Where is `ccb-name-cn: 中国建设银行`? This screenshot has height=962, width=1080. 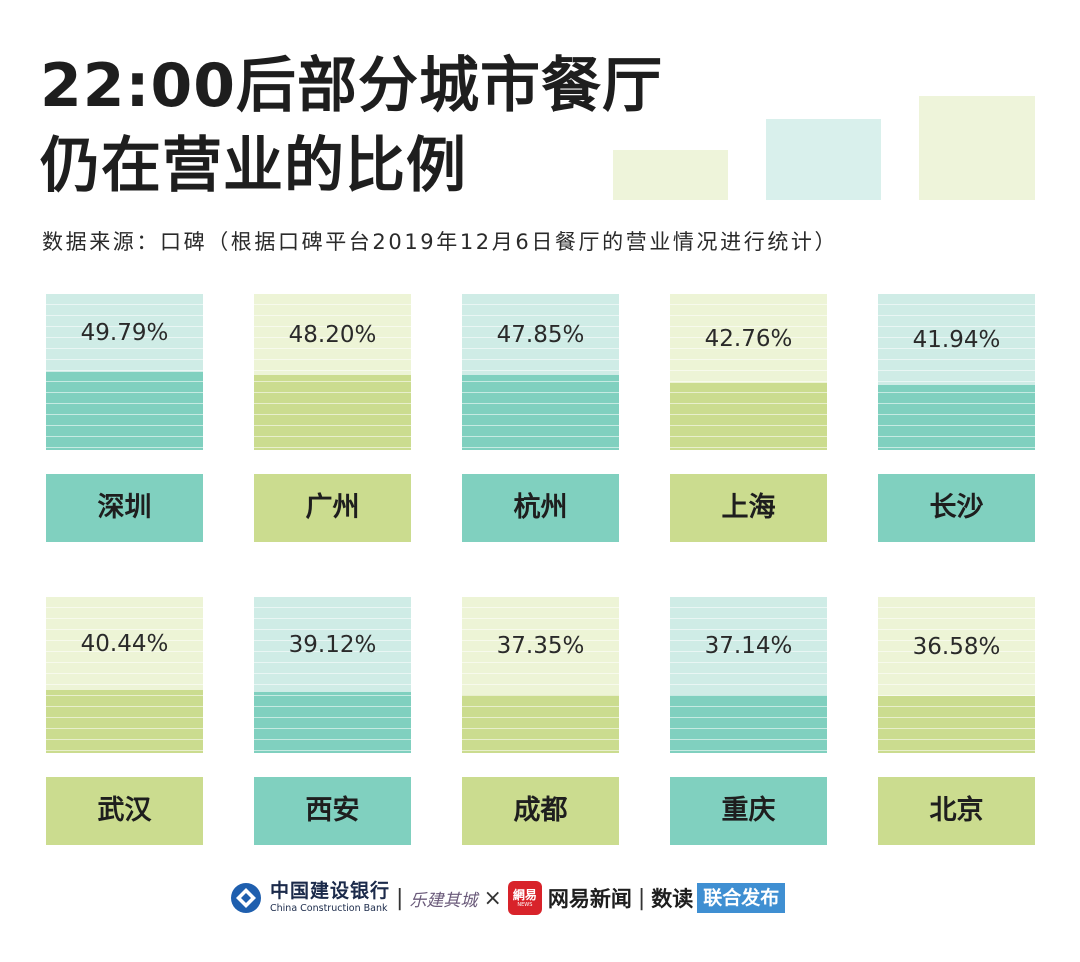 ccb-name-cn: 中国建设银行 is located at coordinates (330, 891).